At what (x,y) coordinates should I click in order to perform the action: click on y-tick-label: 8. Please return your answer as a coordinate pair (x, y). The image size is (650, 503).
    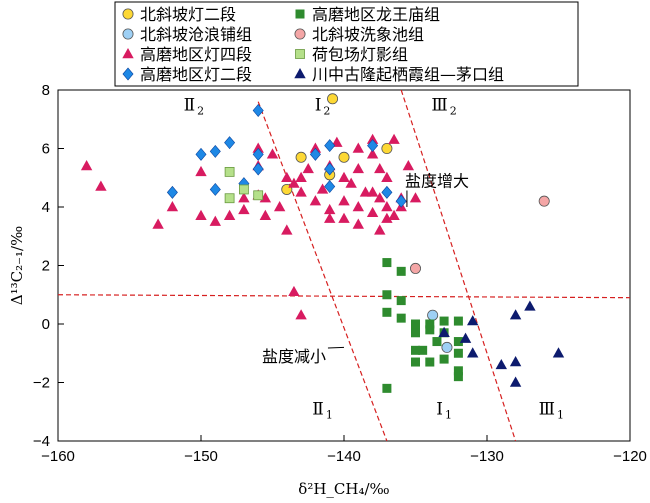
    Looking at the image, I should click on (46, 90).